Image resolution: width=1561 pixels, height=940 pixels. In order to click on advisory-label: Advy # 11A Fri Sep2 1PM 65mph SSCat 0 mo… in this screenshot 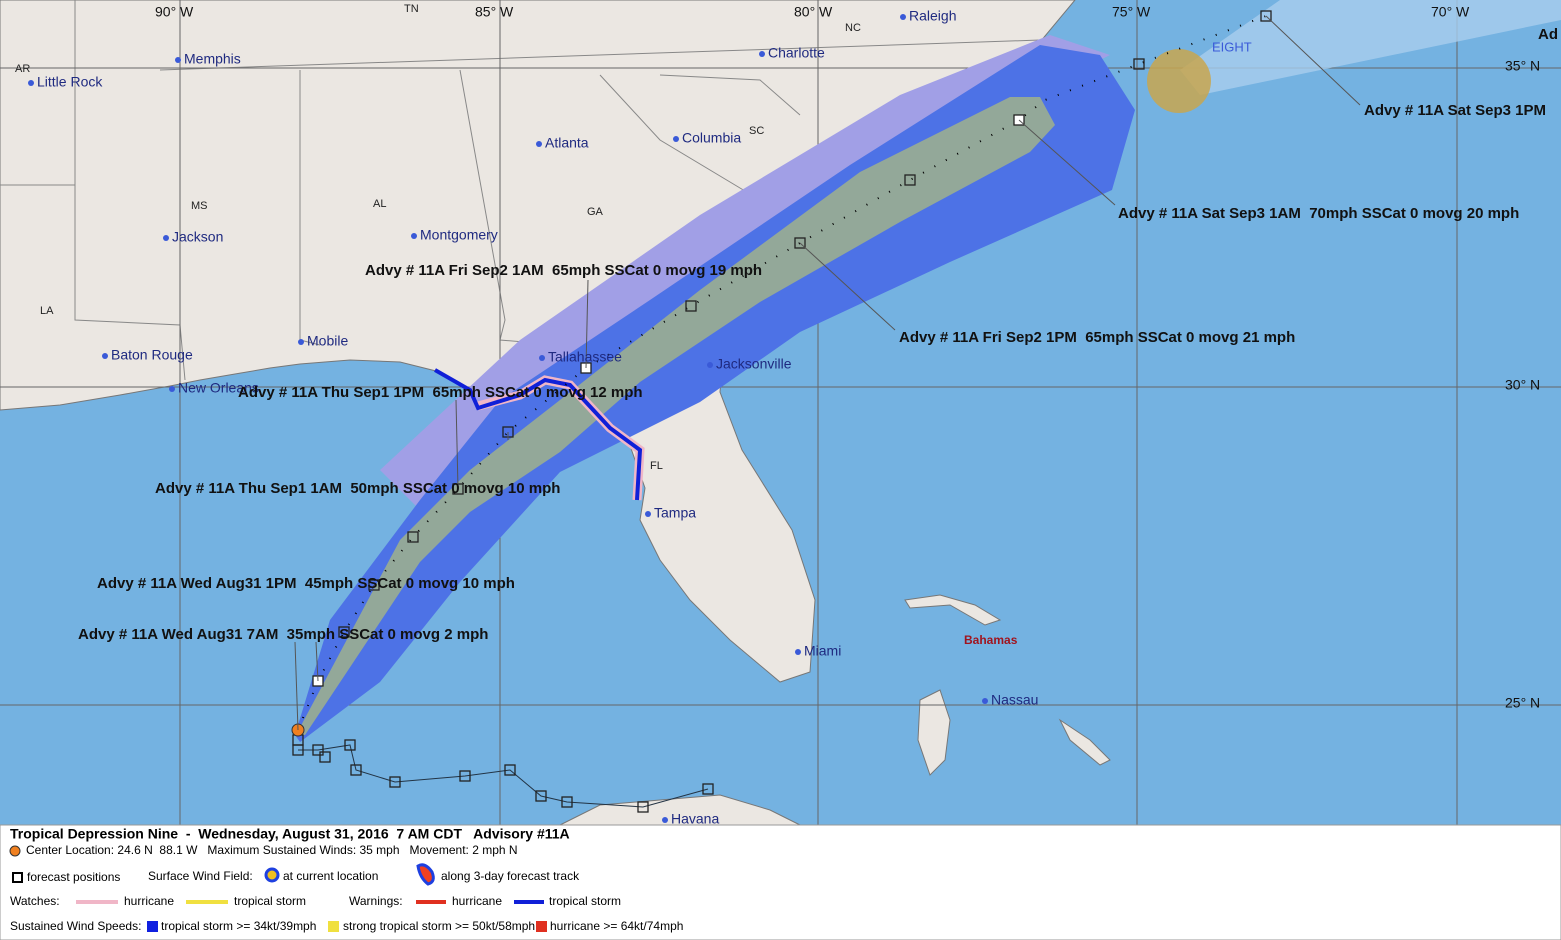, I will do `click(1097, 337)`.